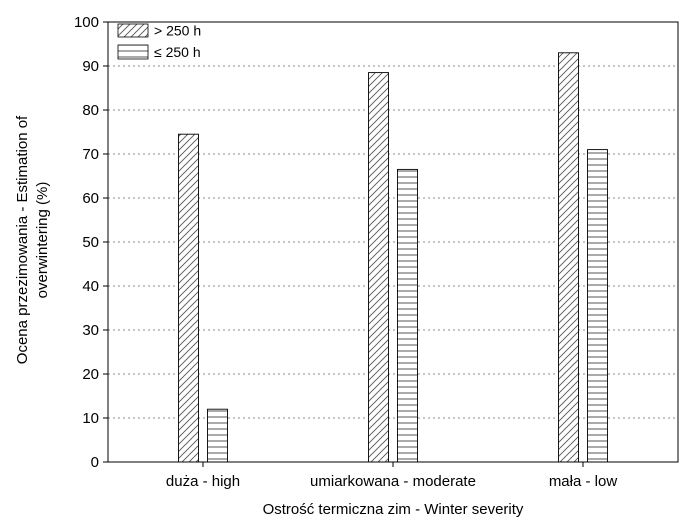 The width and height of the screenshot is (684, 520). Describe the element at coordinates (90, 154) in the screenshot. I see `y-tick-label: 70` at that location.